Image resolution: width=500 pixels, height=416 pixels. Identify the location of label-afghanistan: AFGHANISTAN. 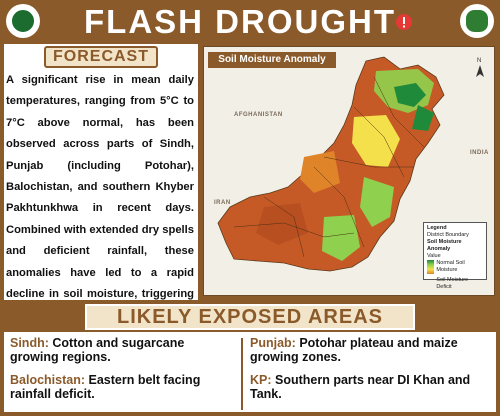
(258, 115).